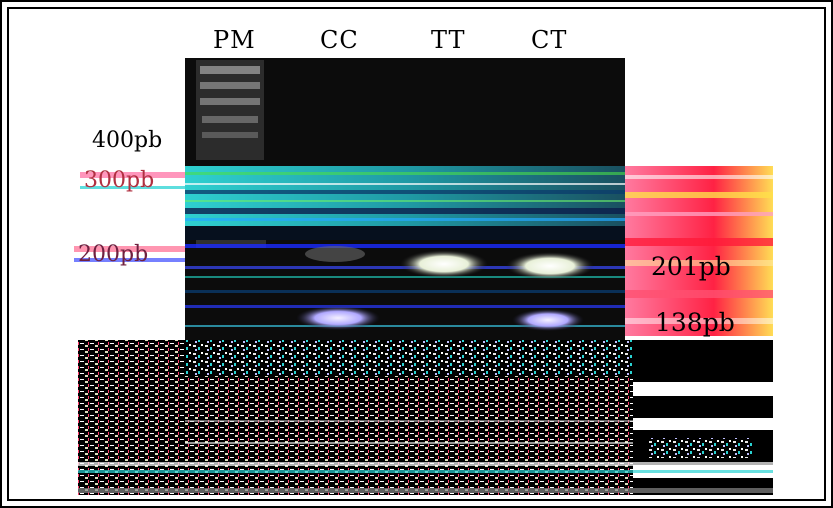 The height and width of the screenshot is (508, 833). Describe the element at coordinates (119, 180) in the screenshot. I see `marker-300: 300pb` at that location.